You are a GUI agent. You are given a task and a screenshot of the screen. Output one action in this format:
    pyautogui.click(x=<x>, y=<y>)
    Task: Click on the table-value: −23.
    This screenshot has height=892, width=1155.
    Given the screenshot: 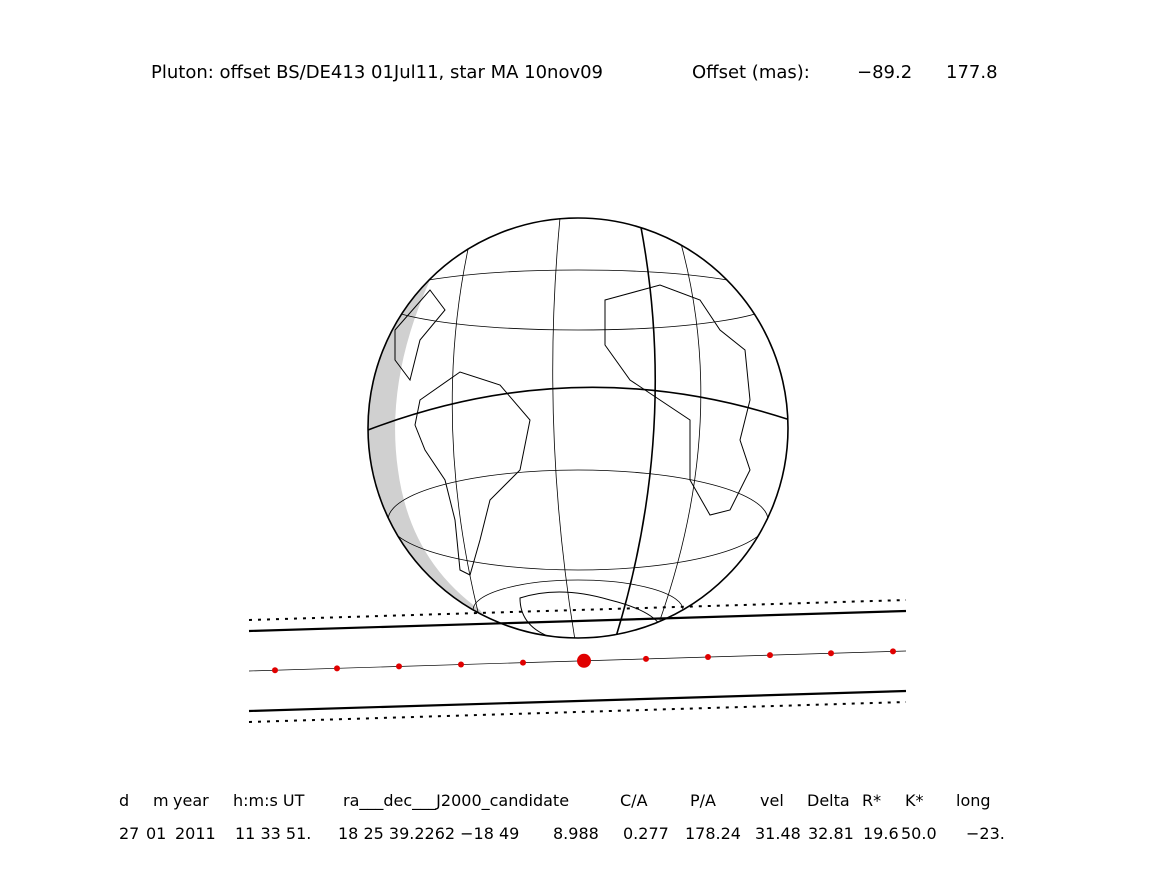 What is the action you would take?
    pyautogui.click(x=985, y=833)
    